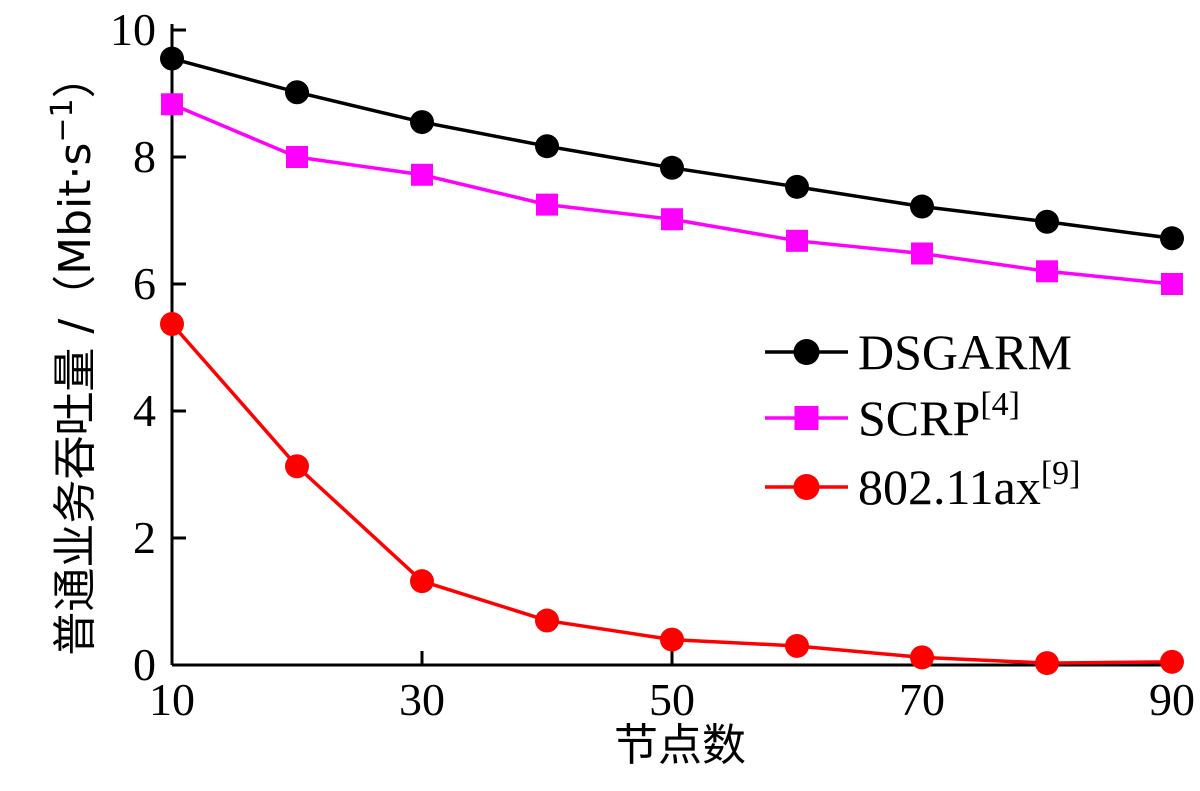 The height and width of the screenshot is (791, 1200). What do you see at coordinates (672, 699) in the screenshot?
I see `x-tick-label: 50` at bounding box center [672, 699].